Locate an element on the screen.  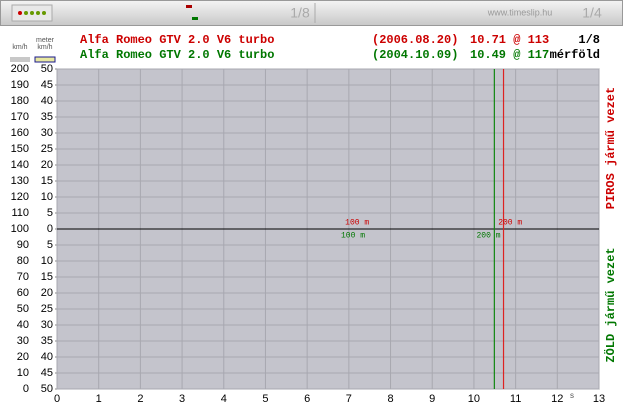
x-tick-label: 7 is located at coordinates (349, 399).